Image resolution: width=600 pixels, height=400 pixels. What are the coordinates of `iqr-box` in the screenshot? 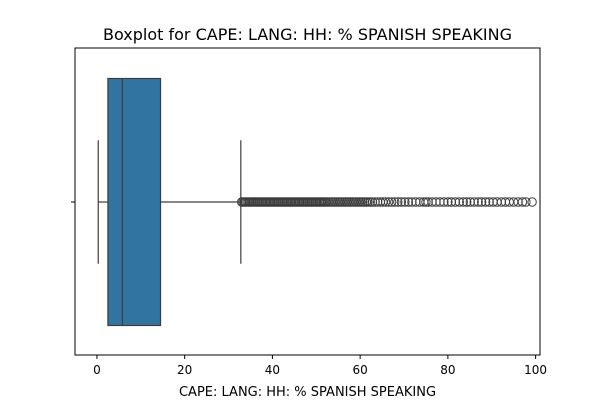 It's located at (134, 202).